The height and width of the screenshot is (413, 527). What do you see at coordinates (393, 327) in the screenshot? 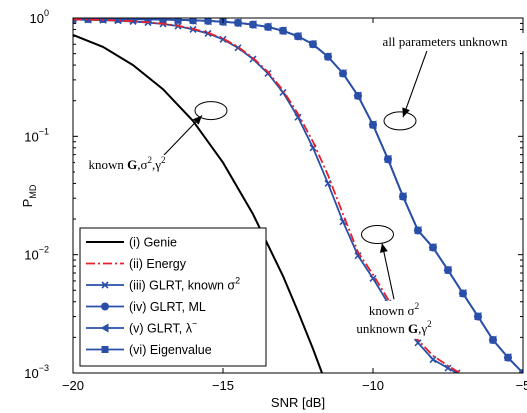
I see `annotation-text: unknown G,γ2` at bounding box center [393, 327].